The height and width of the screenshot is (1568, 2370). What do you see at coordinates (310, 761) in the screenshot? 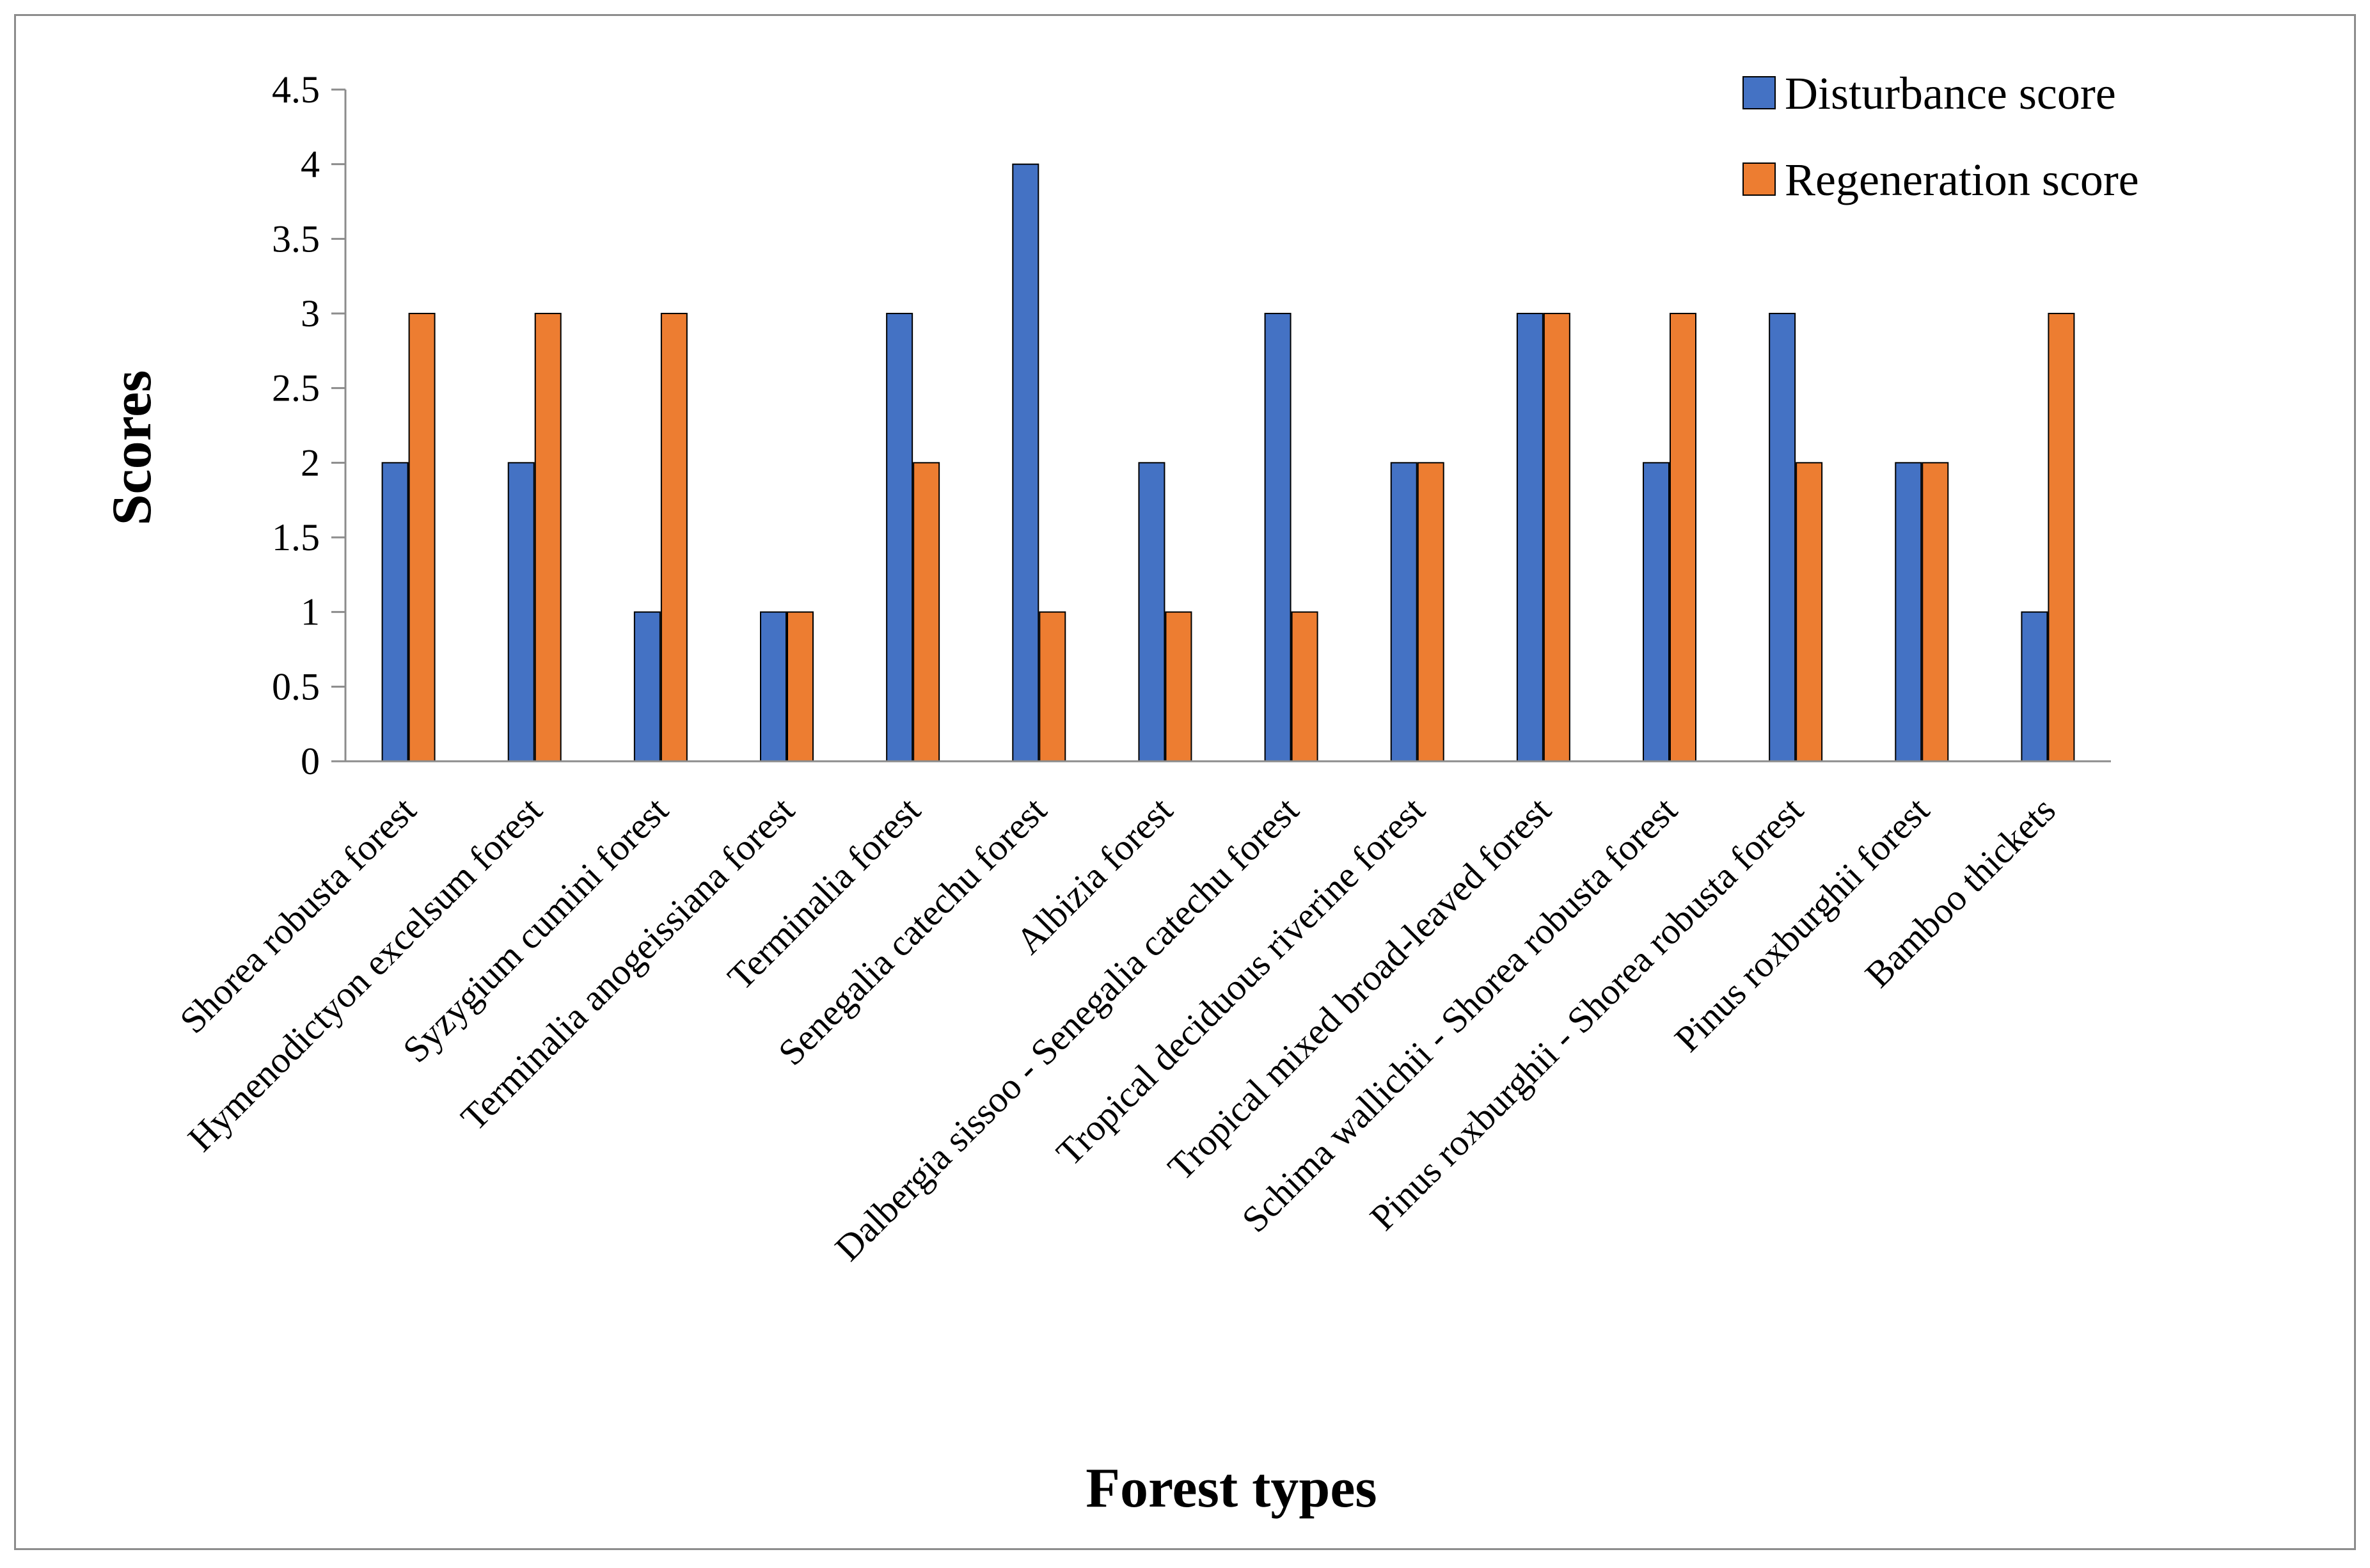
I see `y-tick-label: 0` at bounding box center [310, 761].